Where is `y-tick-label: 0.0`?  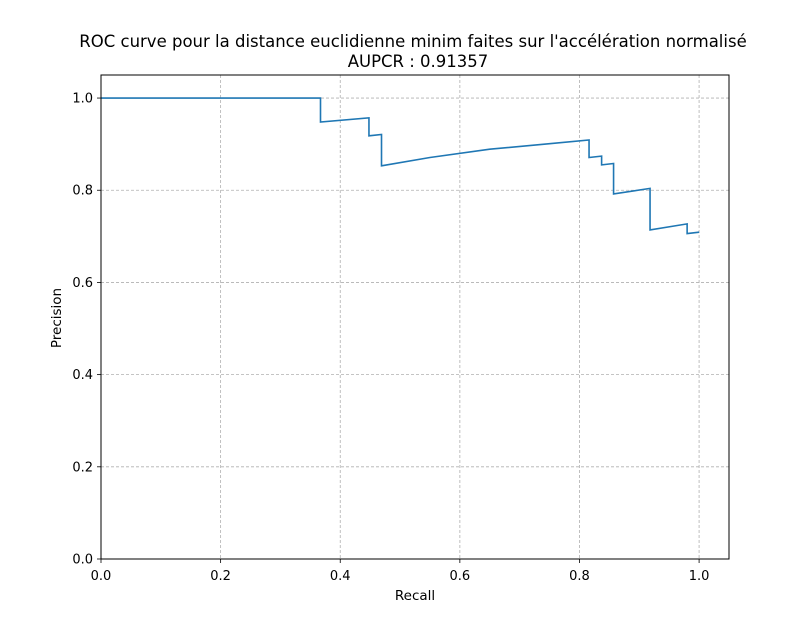
y-tick-label: 0.0 is located at coordinates (82, 560).